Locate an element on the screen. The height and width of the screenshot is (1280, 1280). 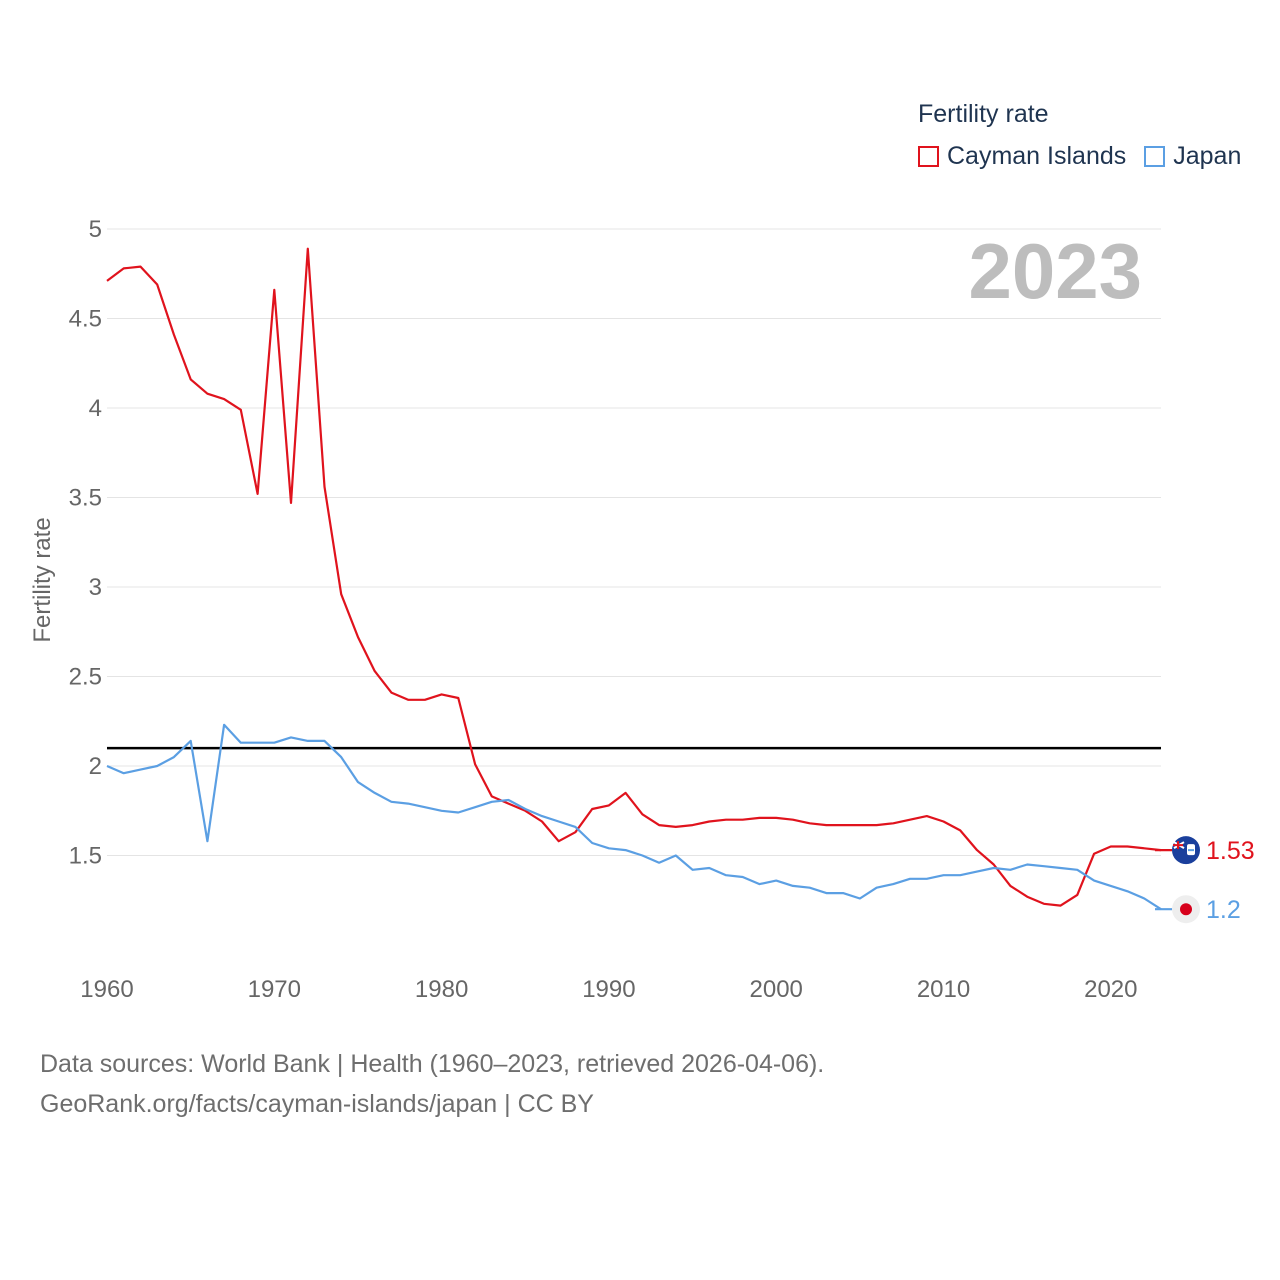
y-tick-label: 4.5 is located at coordinates (85, 319).